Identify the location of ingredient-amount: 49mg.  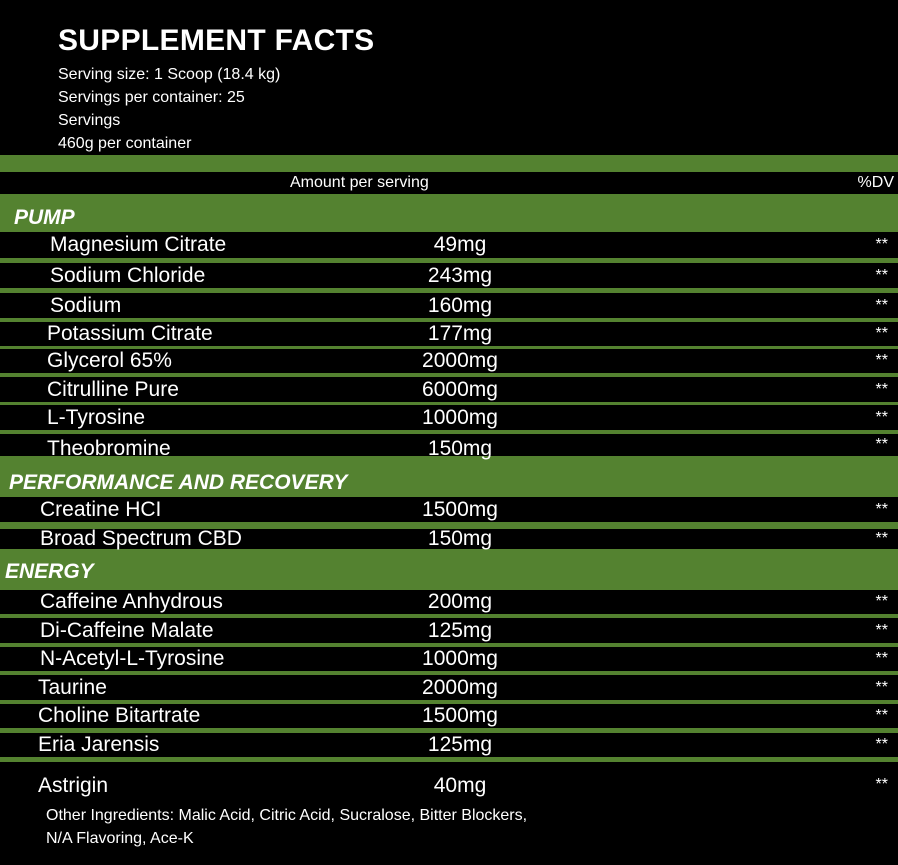
(460, 244).